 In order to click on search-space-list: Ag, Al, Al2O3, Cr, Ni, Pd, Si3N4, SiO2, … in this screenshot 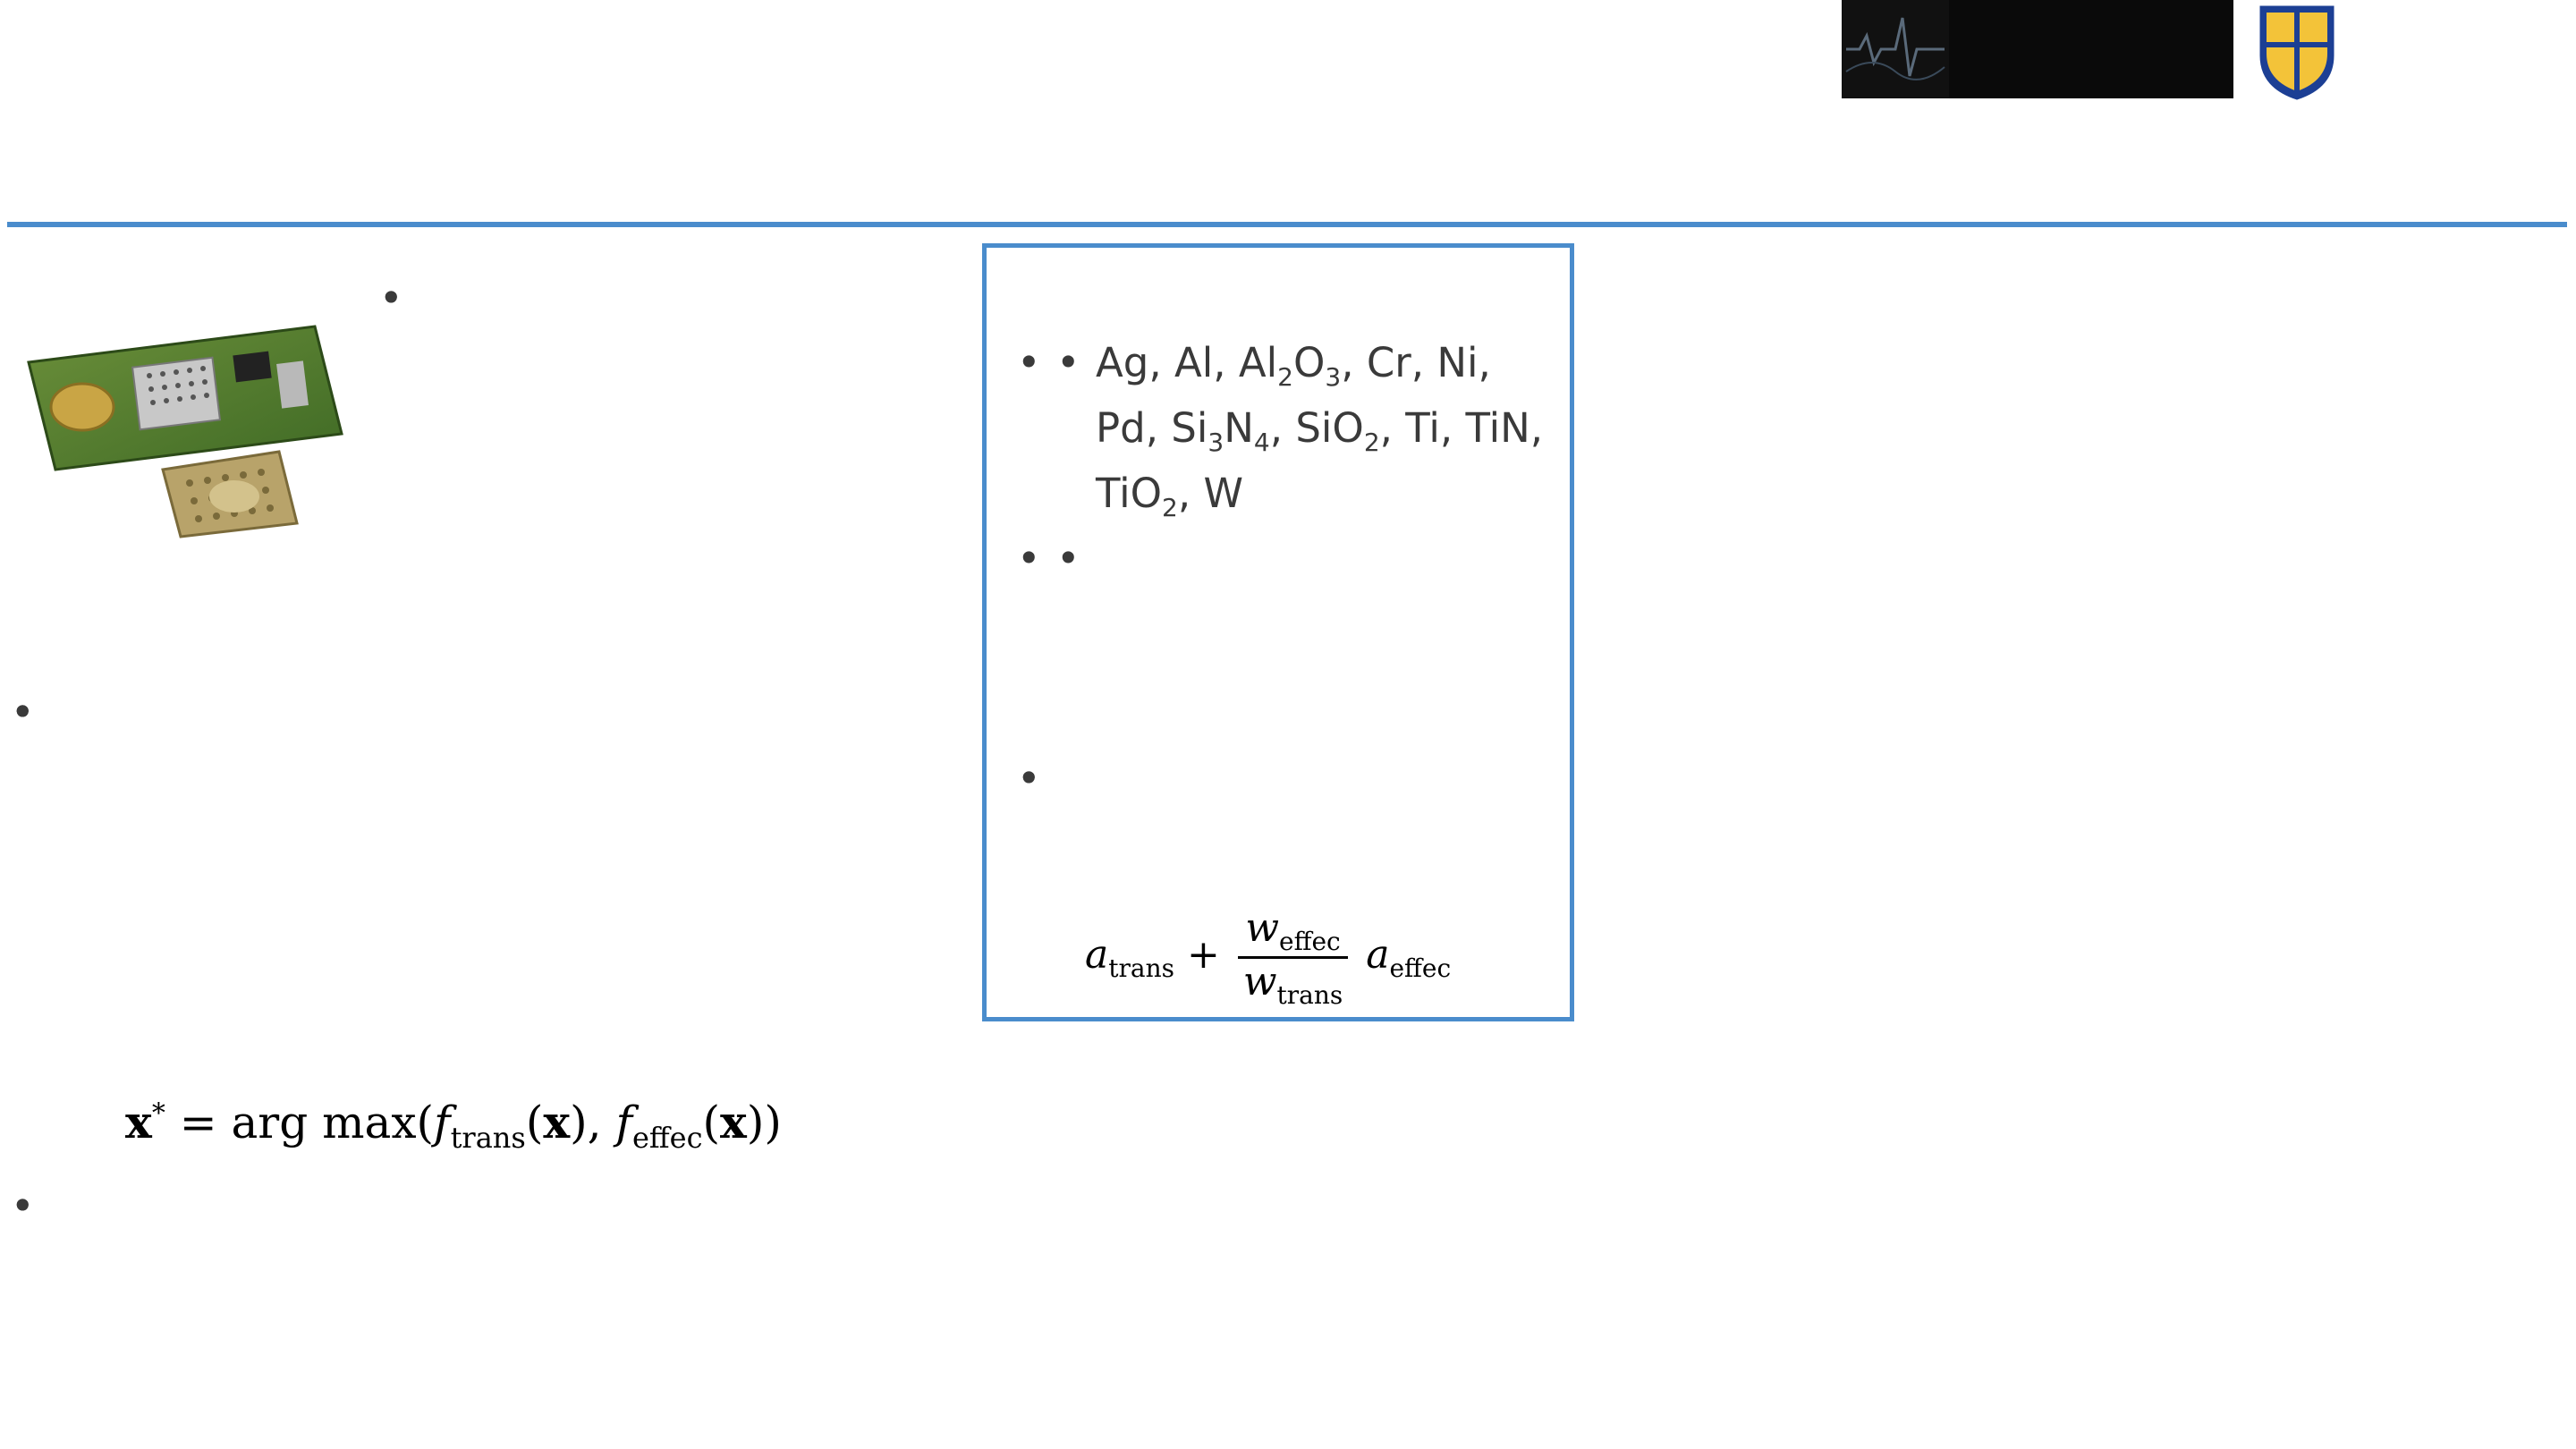, I will do `click(1281, 460)`.